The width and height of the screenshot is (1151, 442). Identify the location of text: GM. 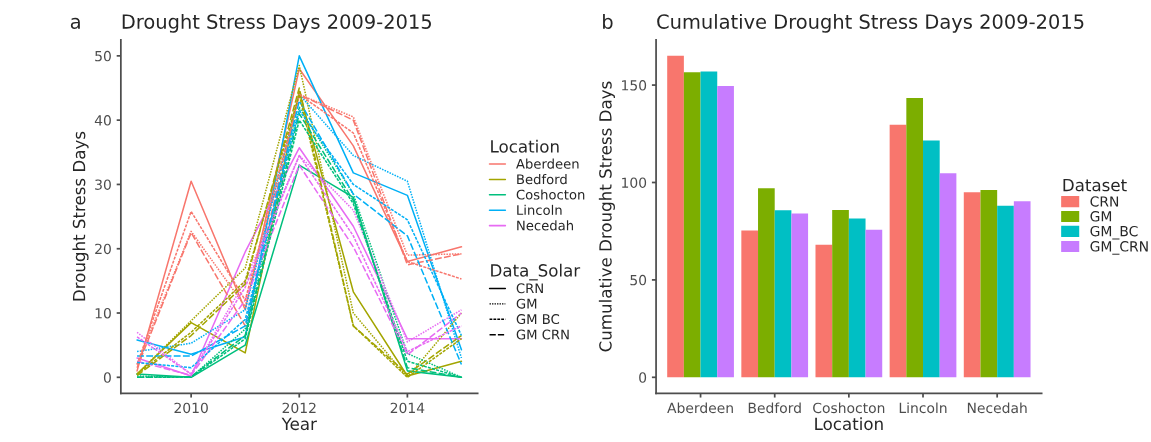
(526, 303).